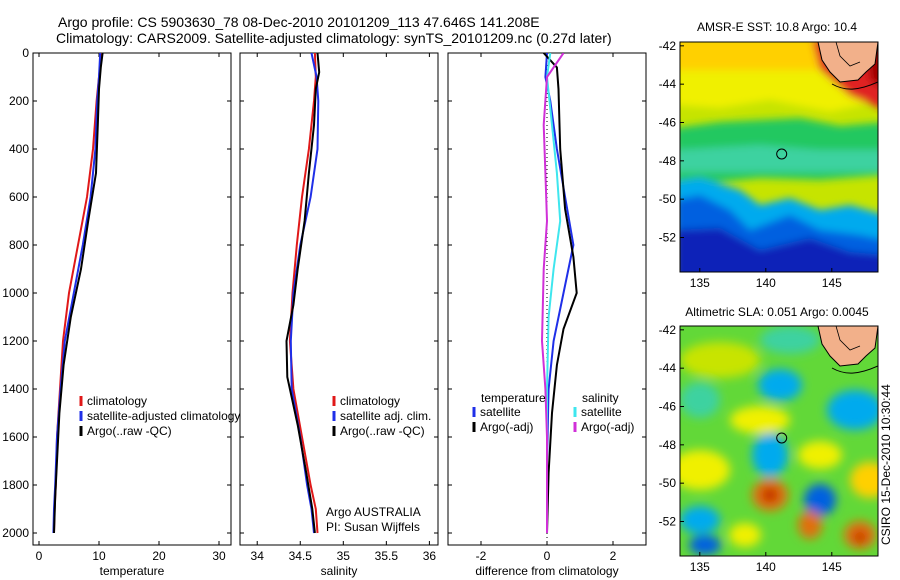 The width and height of the screenshot is (900, 580). I want to click on depth-tick-label: 1800, so click(15, 485).